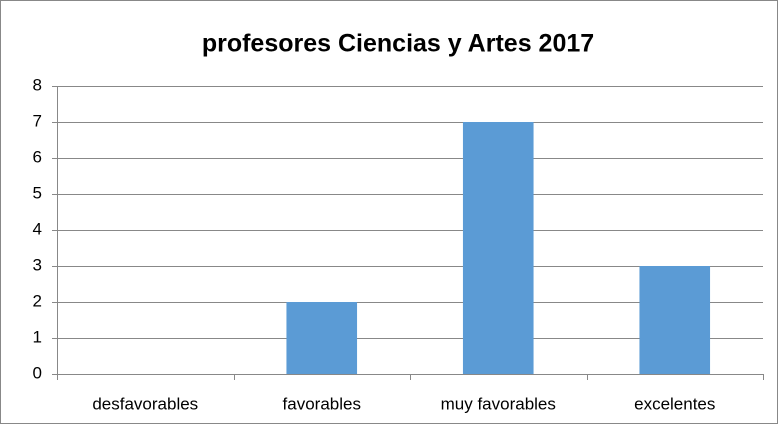 This screenshot has height=425, width=779. I want to click on y-tick-label: 7, so click(37, 120).